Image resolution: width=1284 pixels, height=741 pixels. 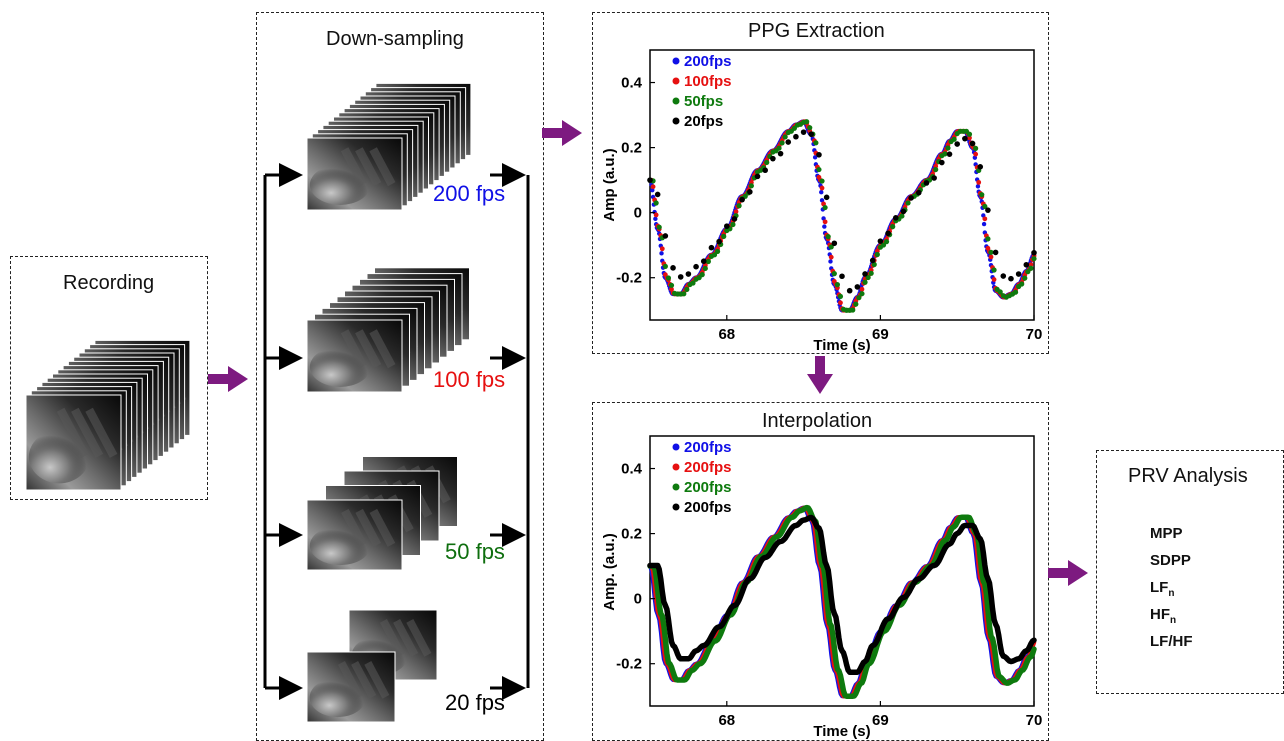 What do you see at coordinates (475, 551) in the screenshot?
I see `fps-label-50: 50 fps` at bounding box center [475, 551].